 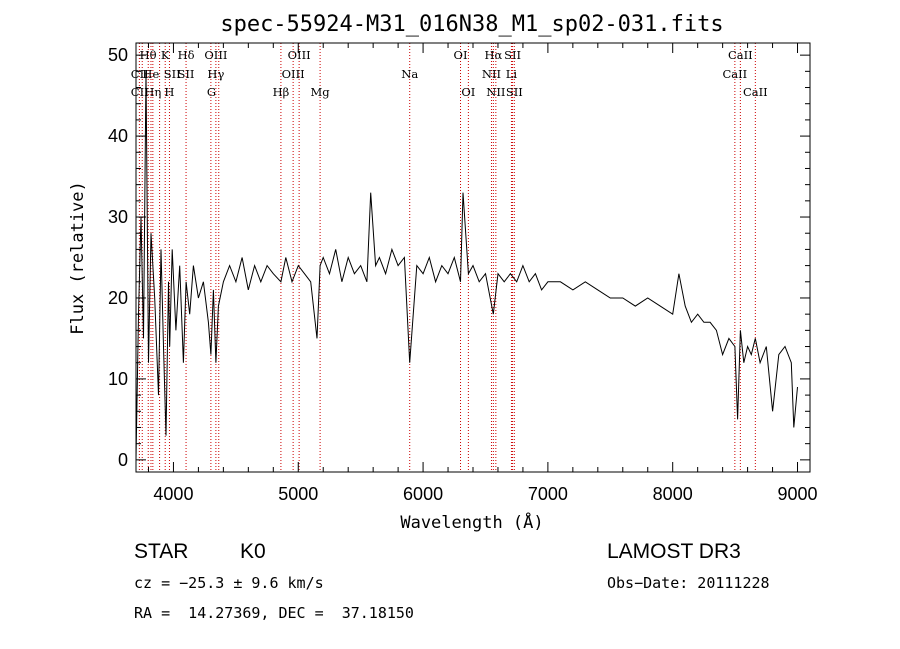 What do you see at coordinates (493, 55) in the screenshot?
I see `spectral-line-label: Hα` at bounding box center [493, 55].